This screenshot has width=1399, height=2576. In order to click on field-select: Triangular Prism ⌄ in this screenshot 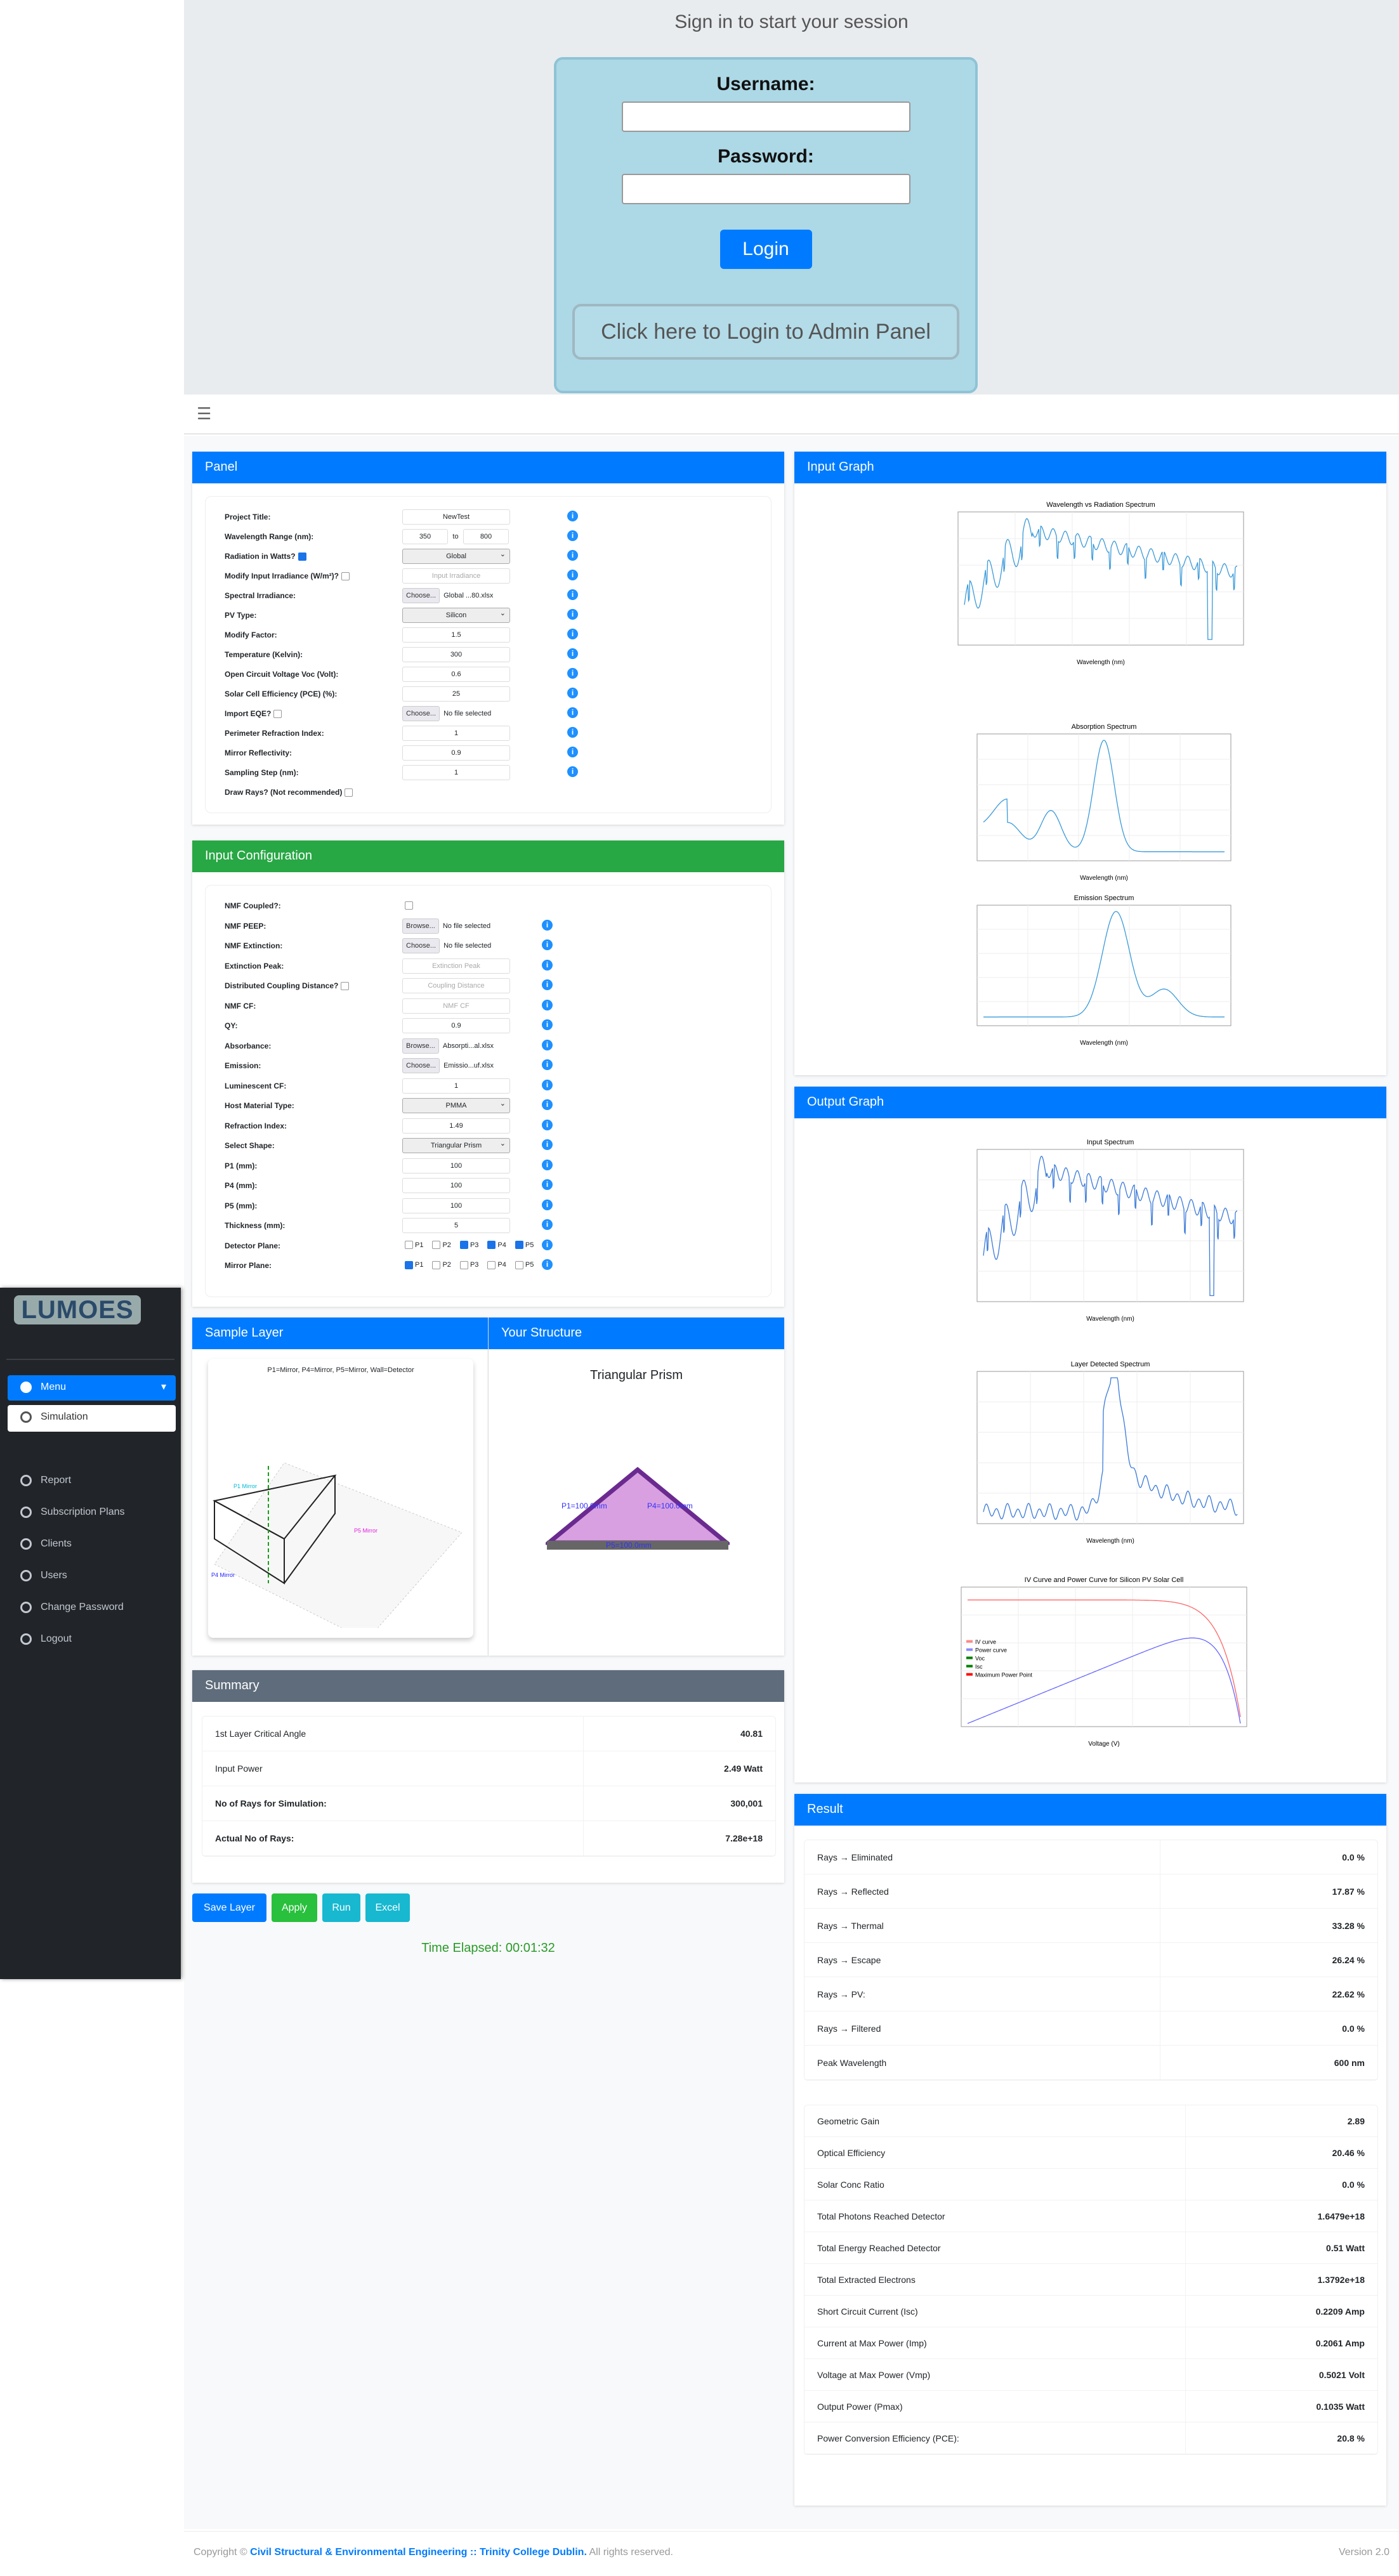, I will do `click(456, 1145)`.